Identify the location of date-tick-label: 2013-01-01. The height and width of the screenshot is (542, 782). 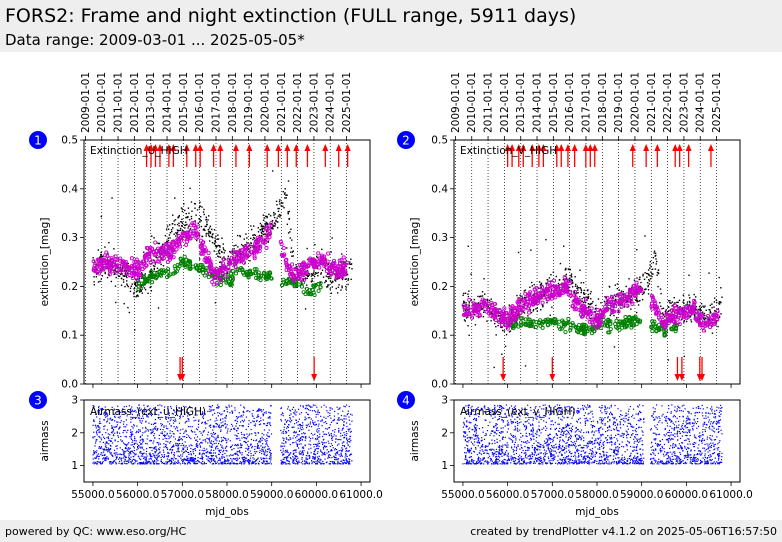
(151, 102).